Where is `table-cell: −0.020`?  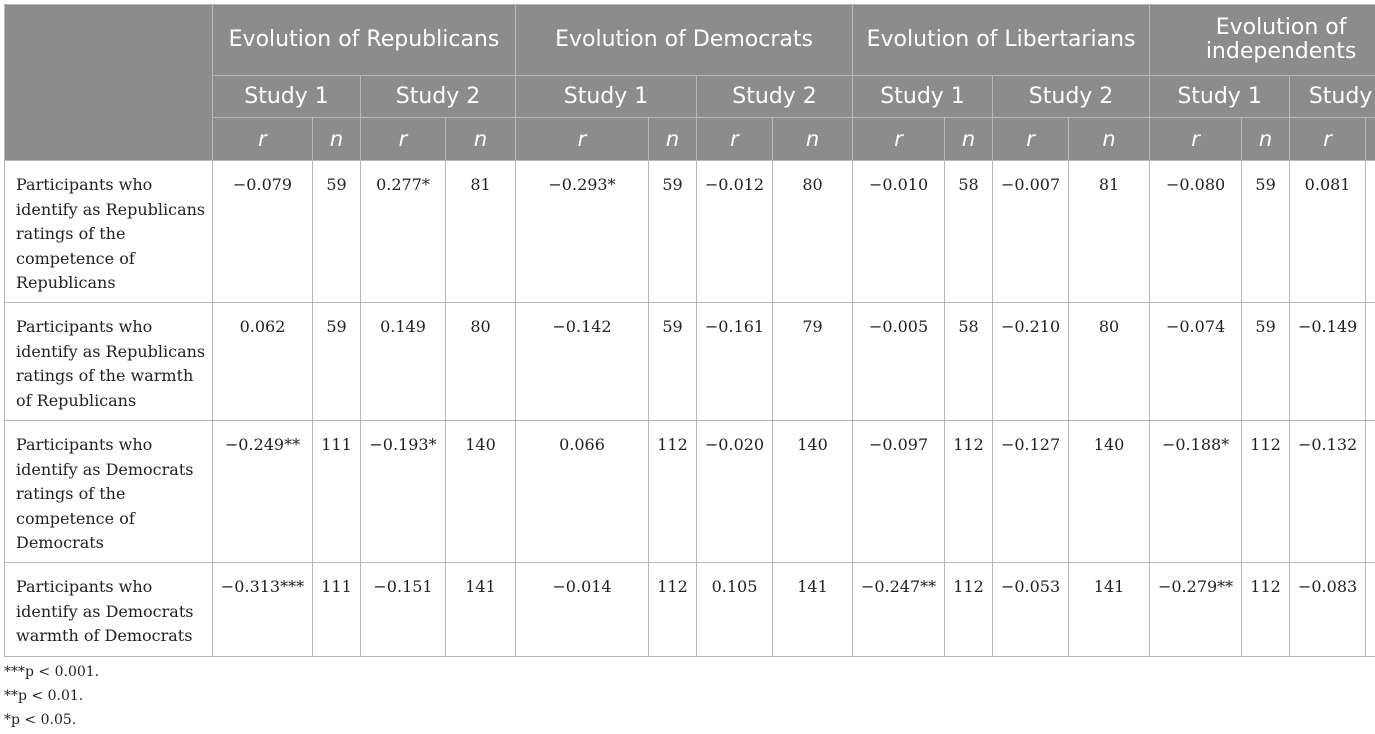
table-cell: −0.020 is located at coordinates (734, 491).